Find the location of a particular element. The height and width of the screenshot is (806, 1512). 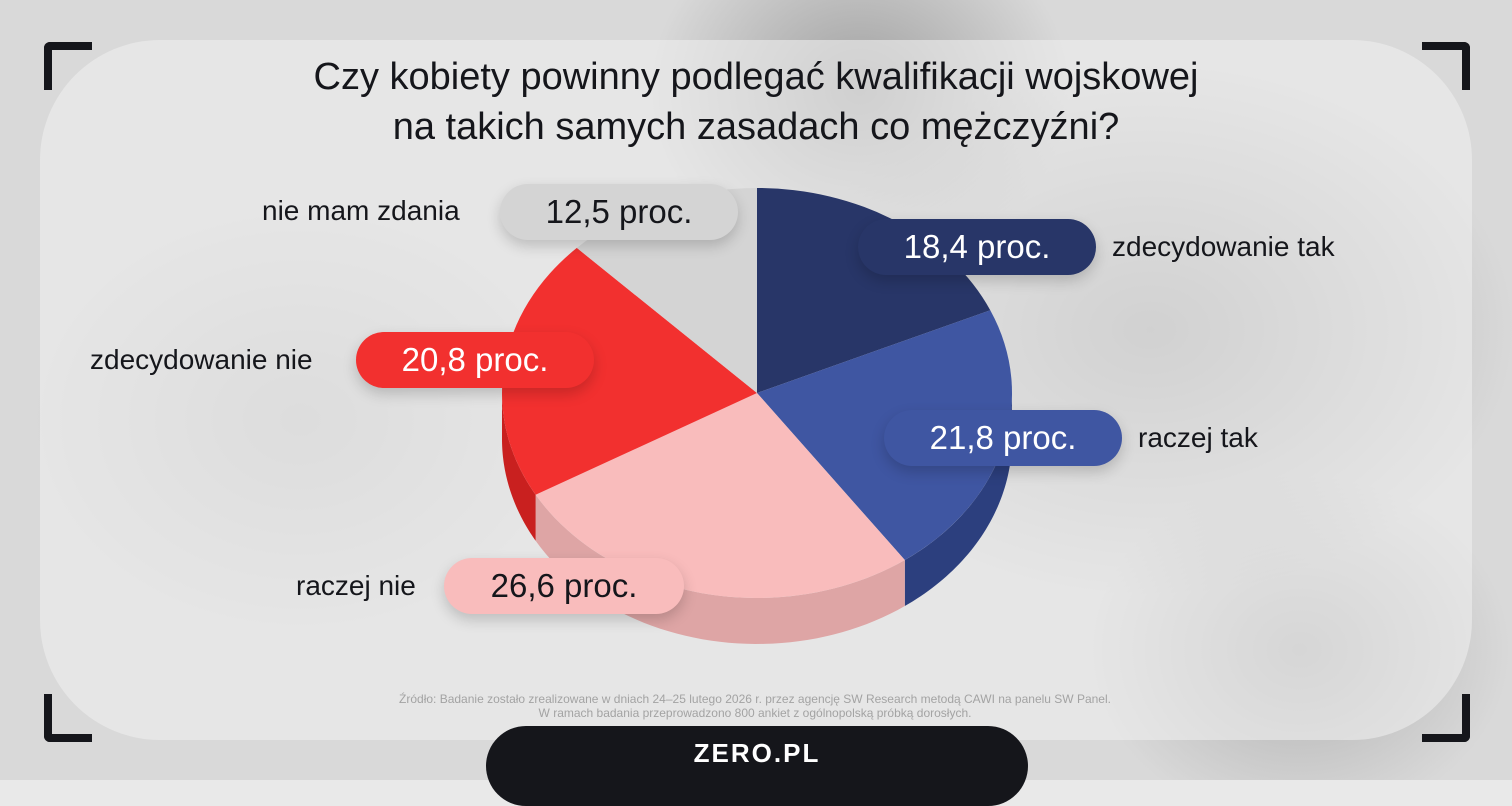

corner-bracket-bottom-left is located at coordinates (68, 718).